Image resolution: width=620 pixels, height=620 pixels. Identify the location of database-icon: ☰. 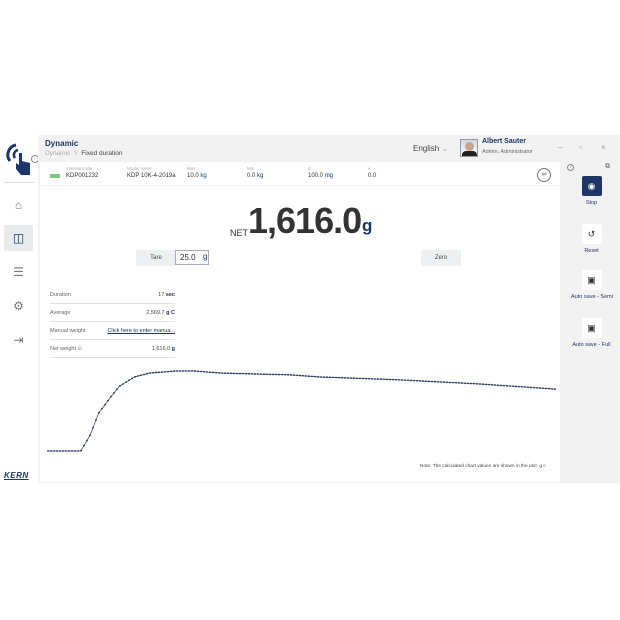
(18, 272).